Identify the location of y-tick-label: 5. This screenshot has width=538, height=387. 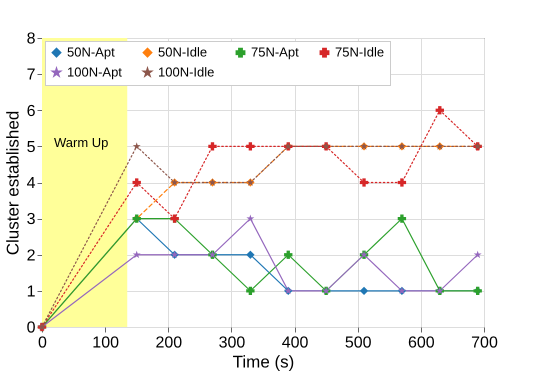
(31, 147).